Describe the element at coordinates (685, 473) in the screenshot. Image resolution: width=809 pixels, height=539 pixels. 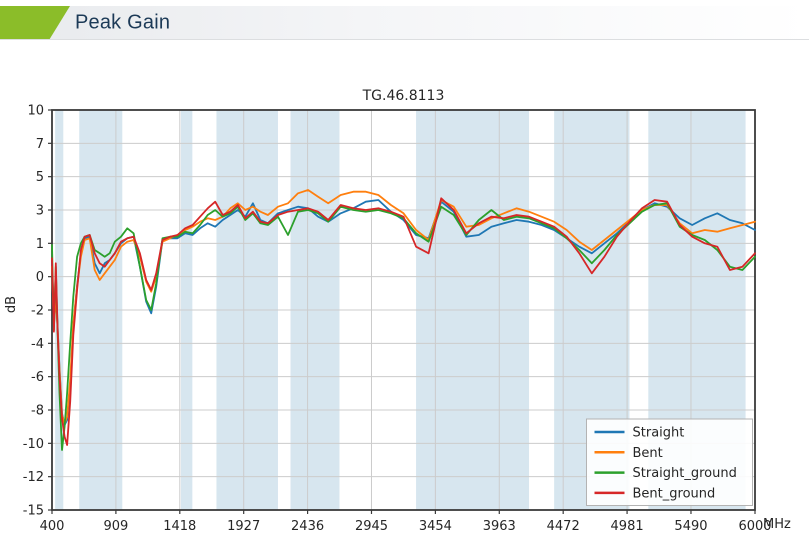
I see `legend-label-straight_ground: Straight_ground` at that location.